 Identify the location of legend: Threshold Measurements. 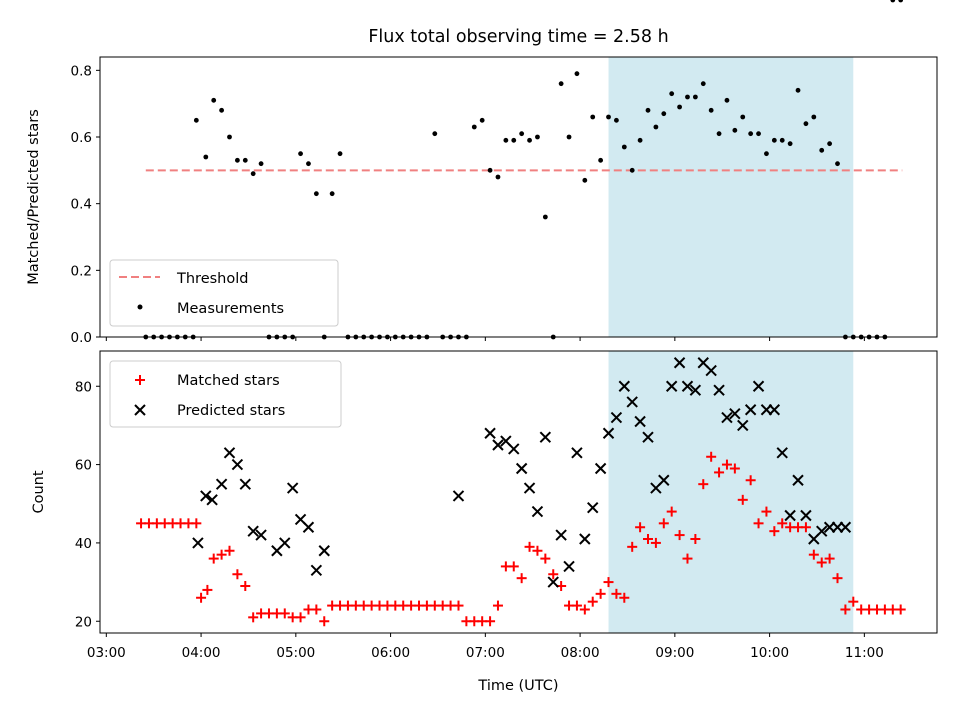
(224, 293).